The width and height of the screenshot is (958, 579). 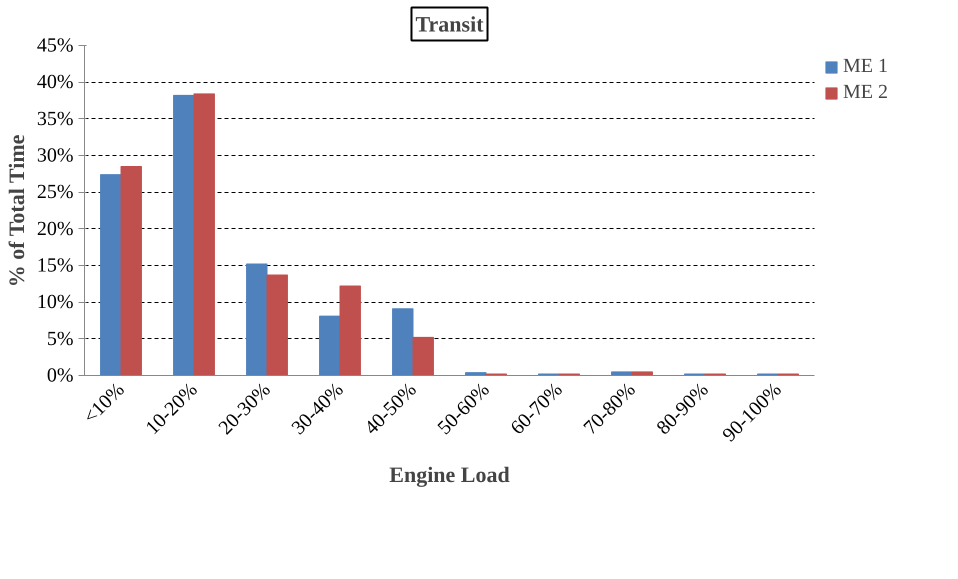 What do you see at coordinates (60, 339) in the screenshot?
I see `y-tick-label: 5%` at bounding box center [60, 339].